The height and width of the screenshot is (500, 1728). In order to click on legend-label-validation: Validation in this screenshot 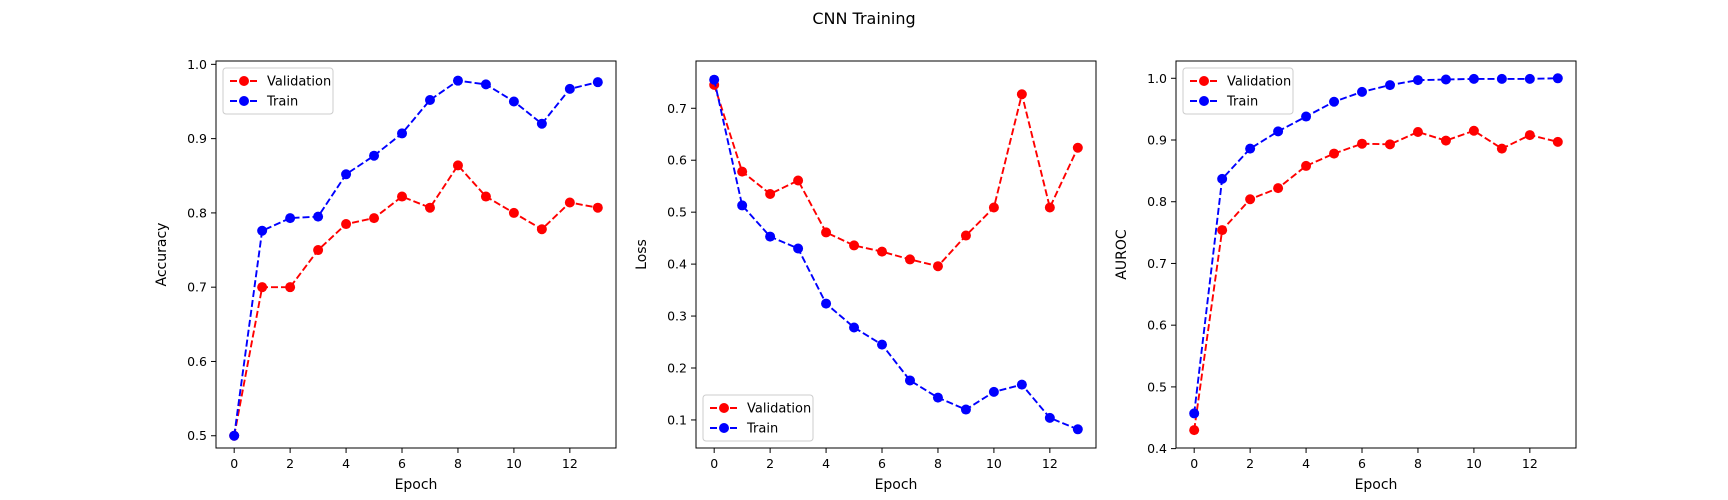, I will do `click(299, 82)`.